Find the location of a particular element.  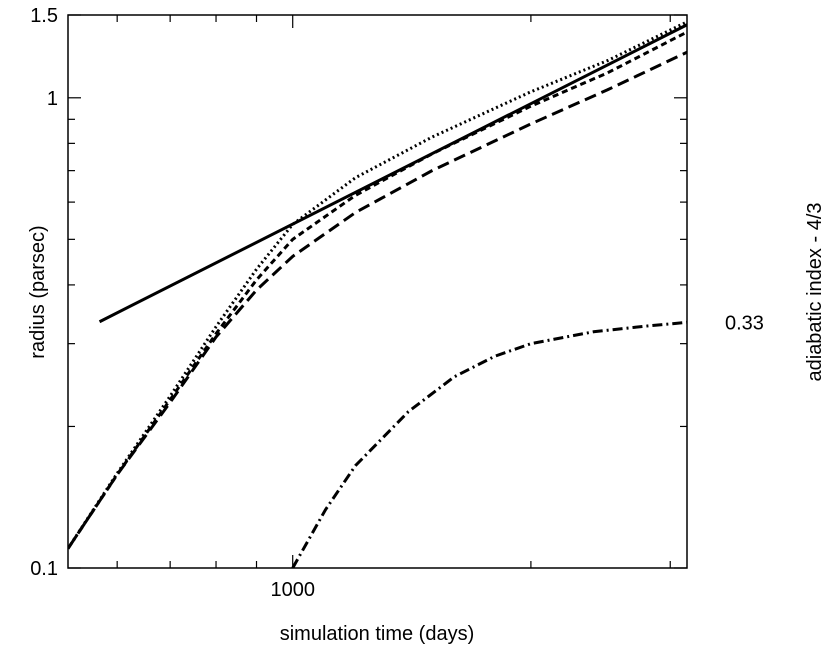

x-axis-label: simulation time (days) is located at coordinates (377, 634).